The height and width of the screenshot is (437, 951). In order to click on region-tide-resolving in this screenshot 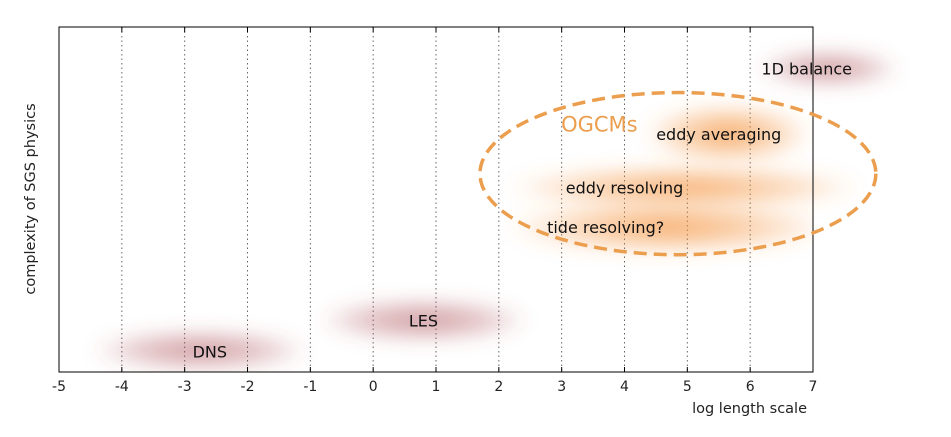, I will do `click(659, 227)`.